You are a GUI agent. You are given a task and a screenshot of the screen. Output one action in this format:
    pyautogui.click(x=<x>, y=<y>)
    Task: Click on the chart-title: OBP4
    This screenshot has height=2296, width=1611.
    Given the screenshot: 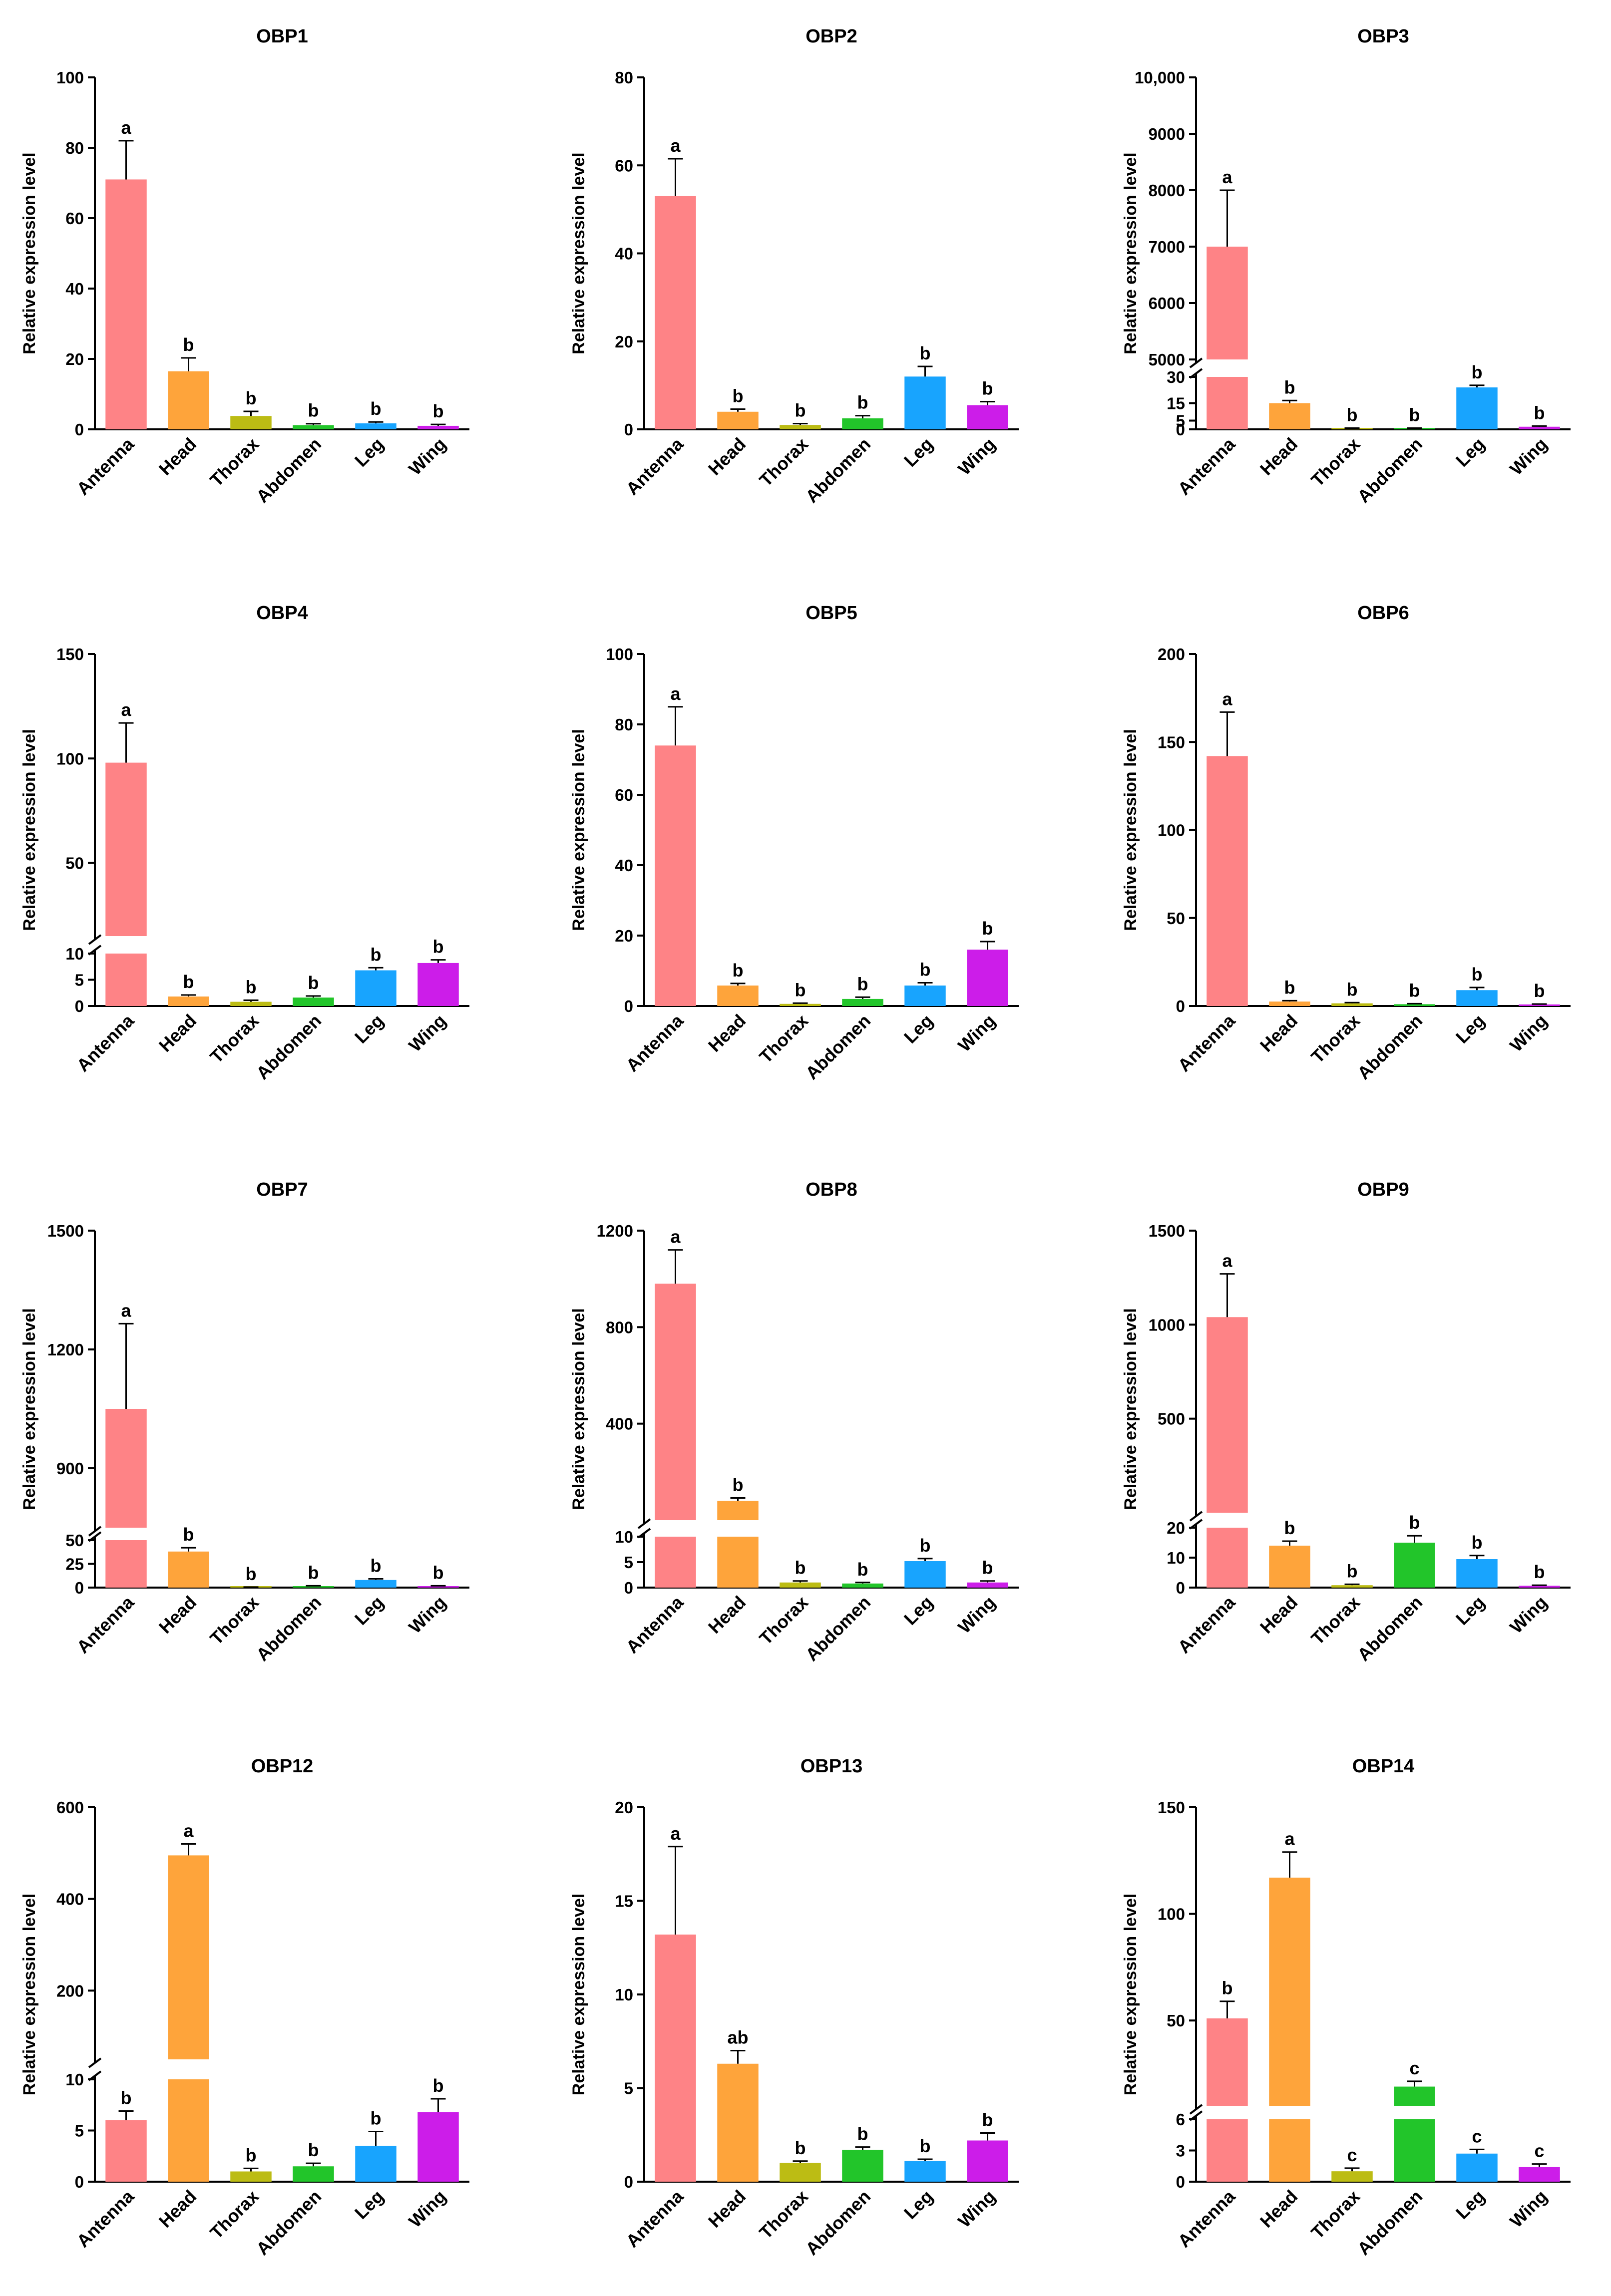 What is the action you would take?
    pyautogui.click(x=282, y=613)
    